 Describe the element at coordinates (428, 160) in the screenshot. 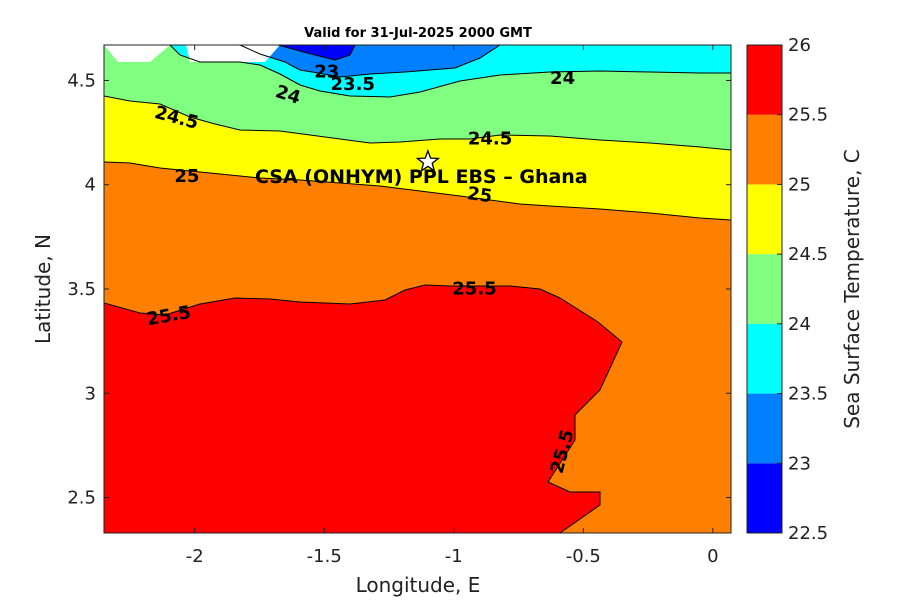

I see `site-star-icon` at that location.